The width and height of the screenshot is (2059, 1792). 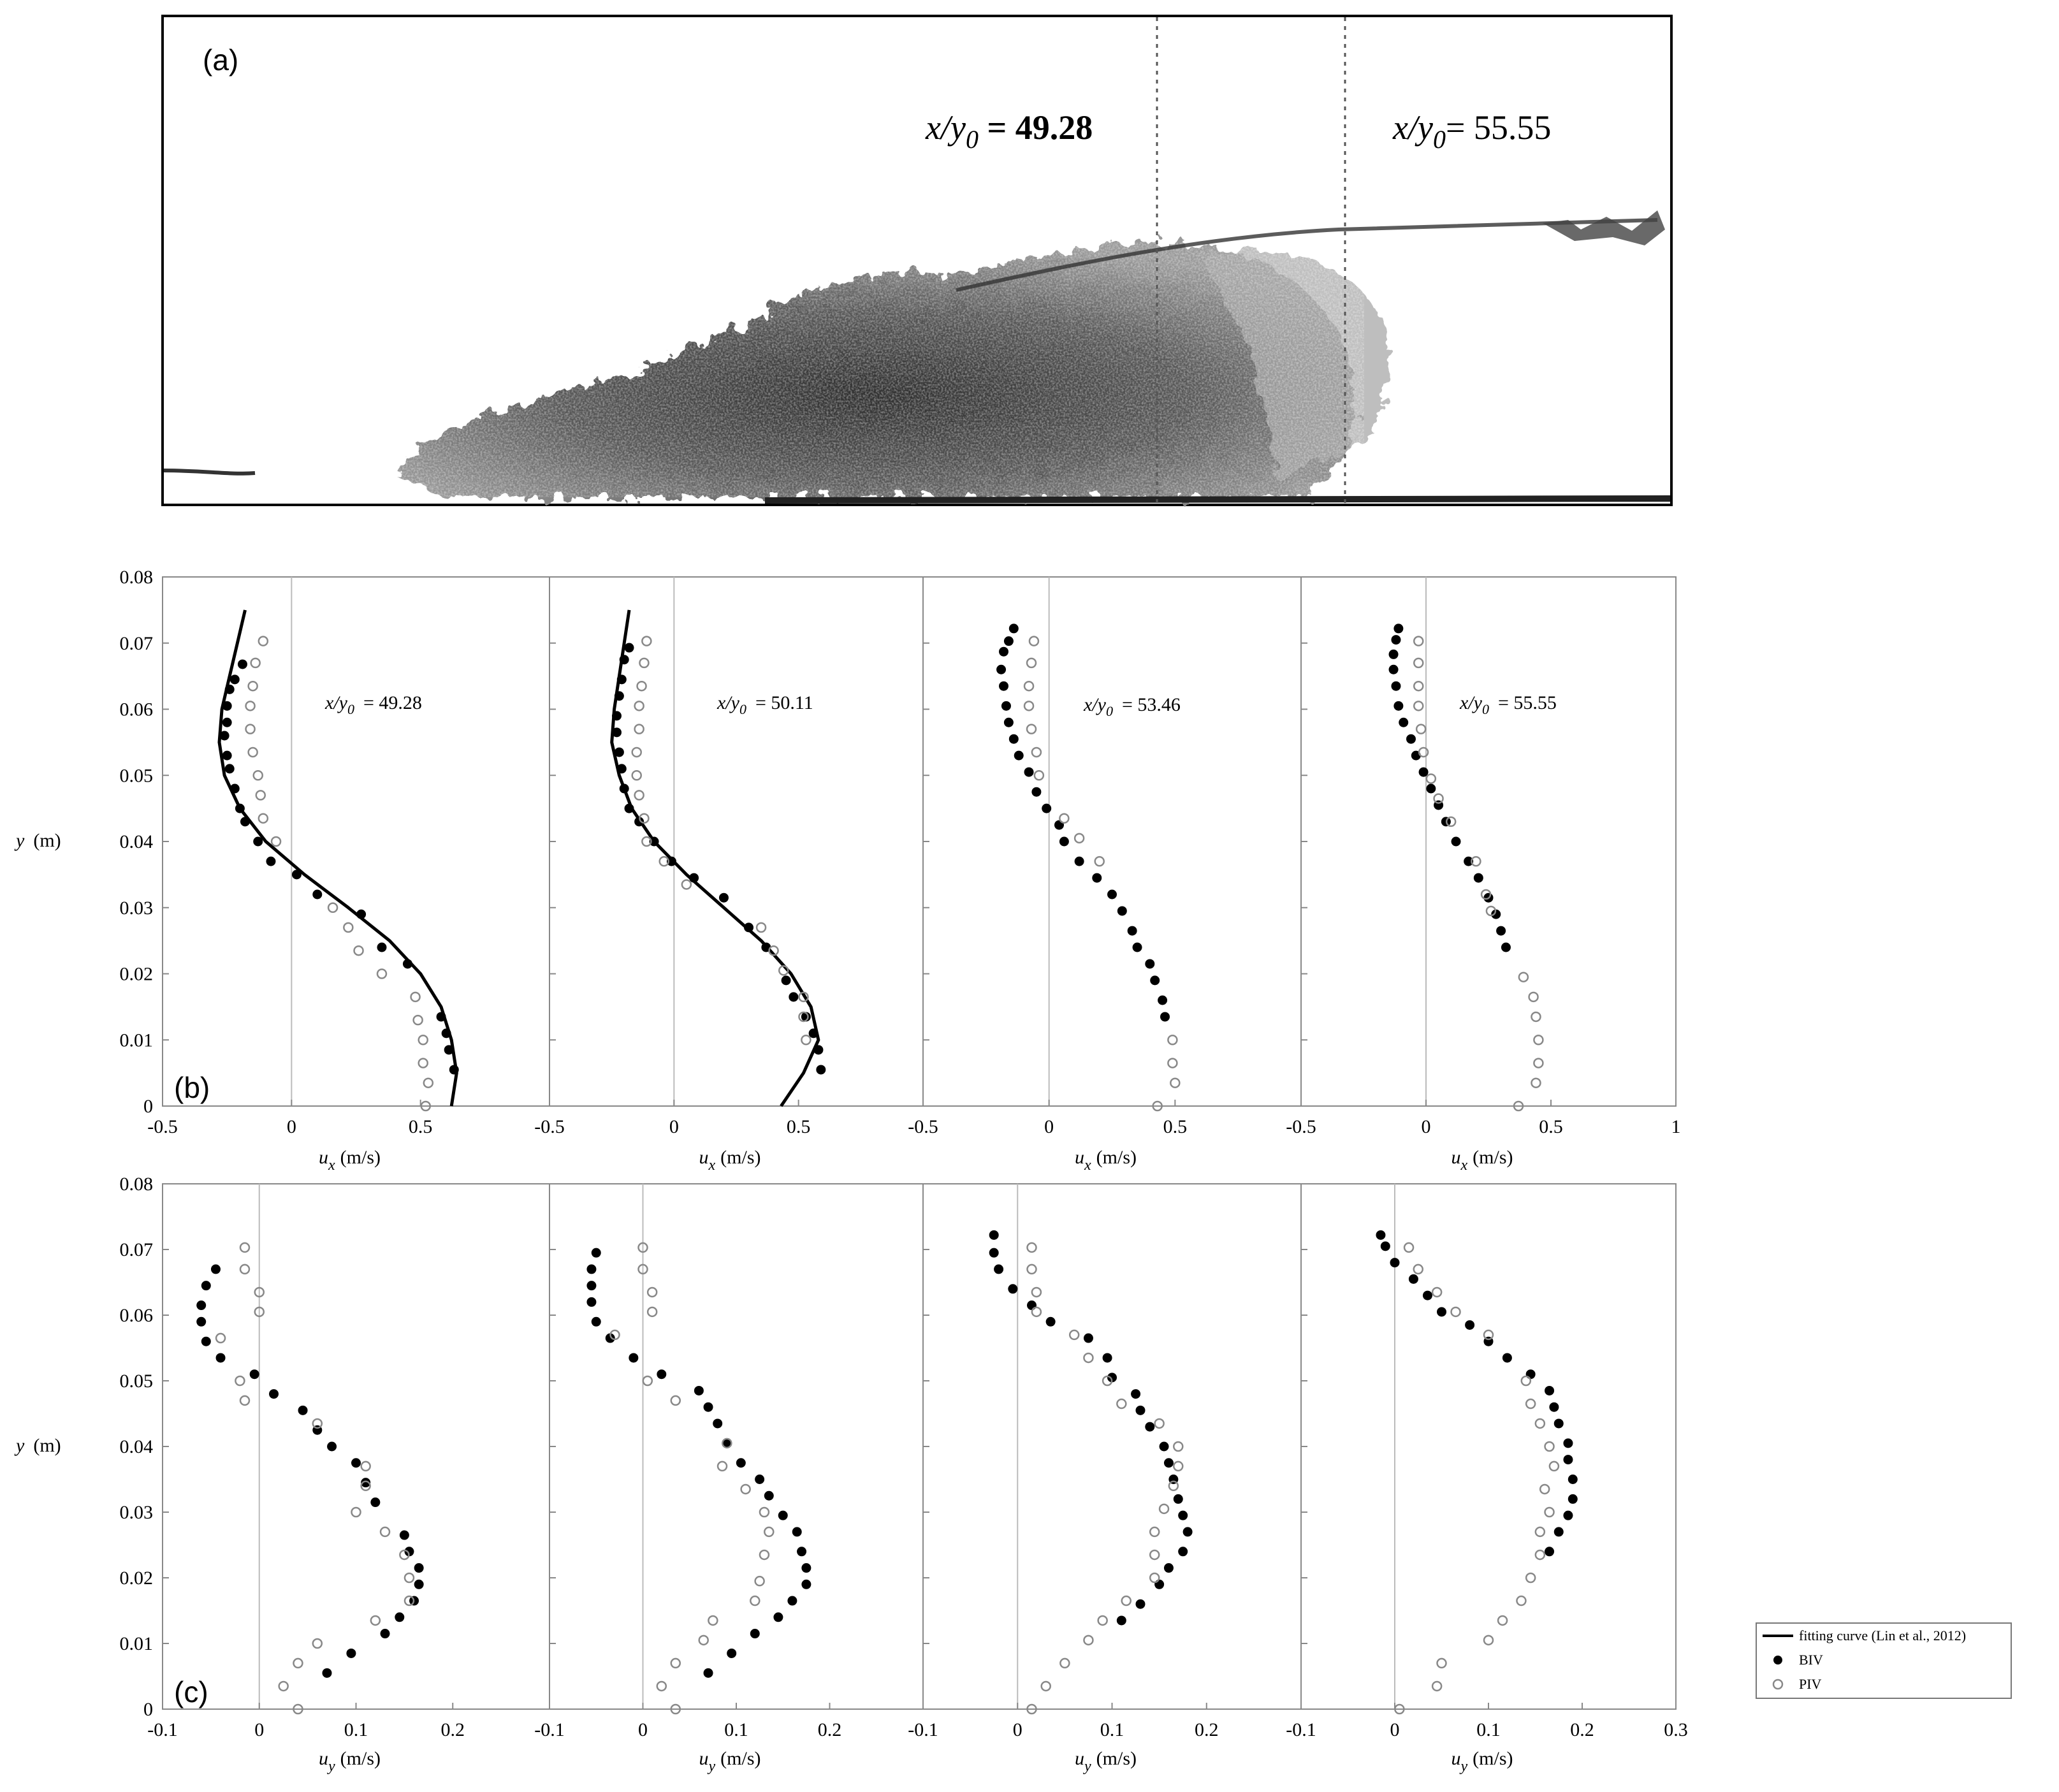 What do you see at coordinates (337, 858) in the screenshot?
I see `fitting-curve` at bounding box center [337, 858].